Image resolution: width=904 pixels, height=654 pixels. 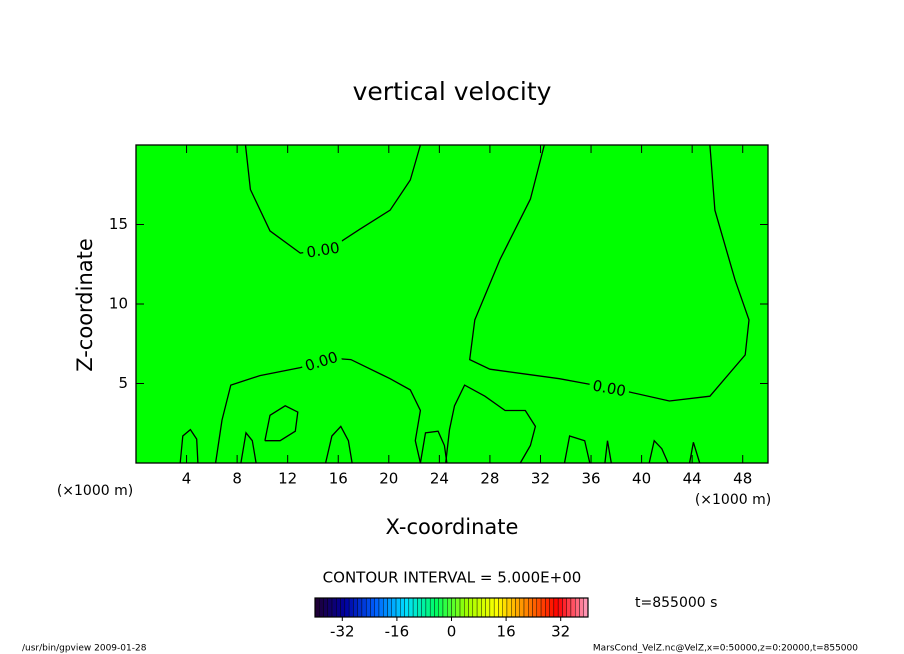 I want to click on x-tick-label: 40, so click(x=641, y=479).